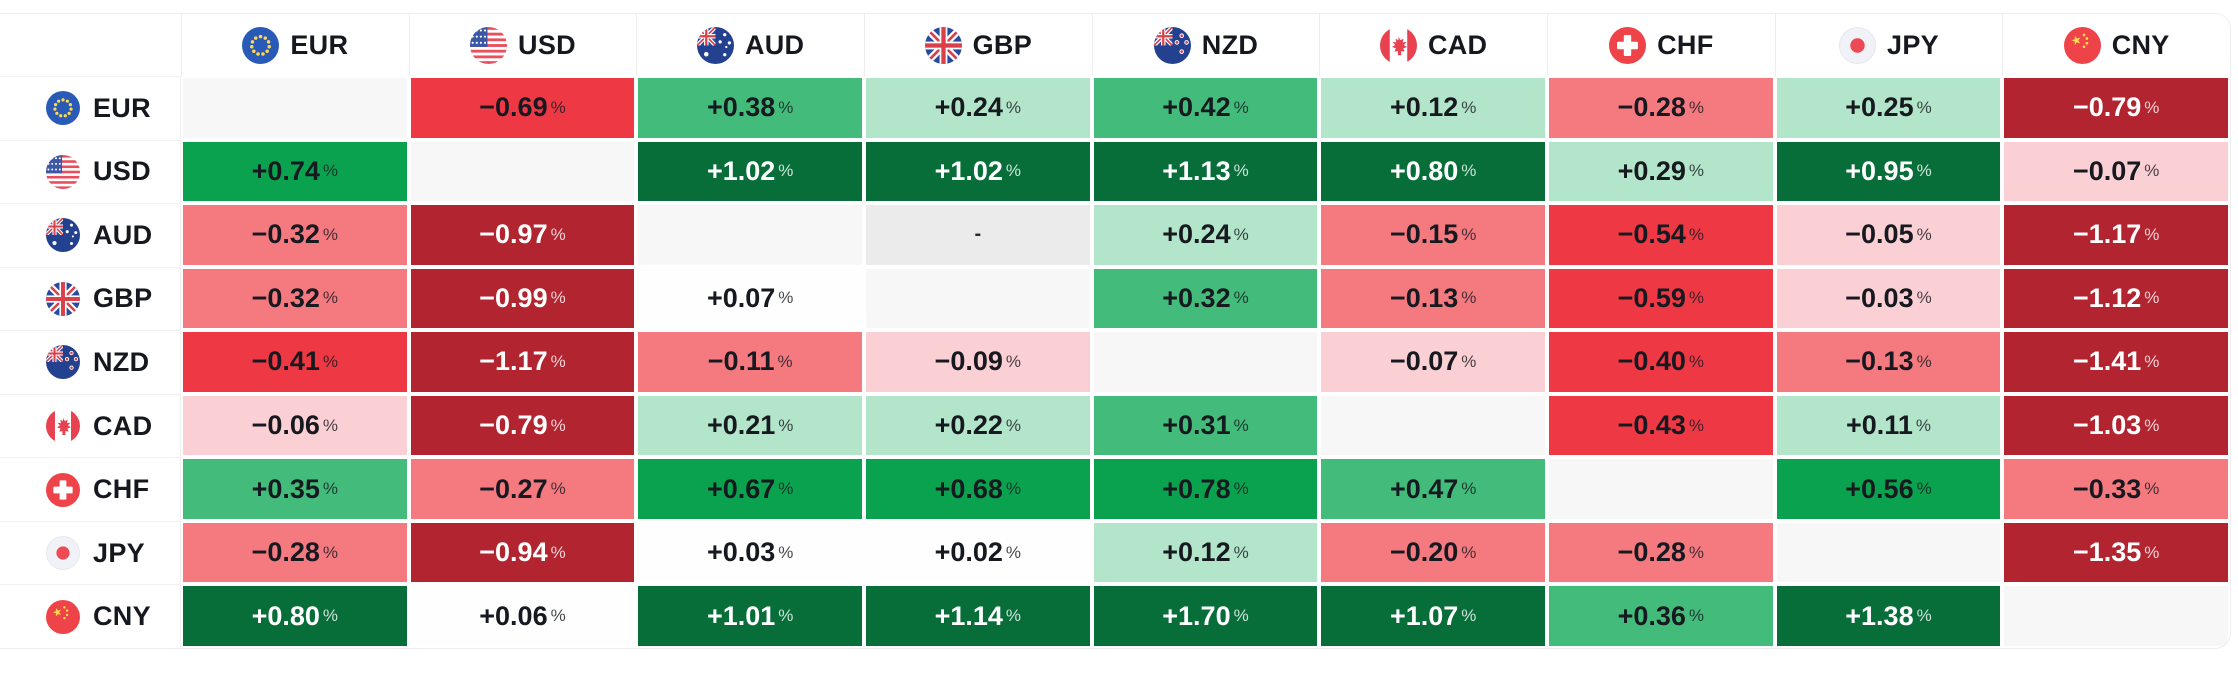 The width and height of the screenshot is (2238, 676). I want to click on cell-value: −0.33, so click(2107, 488).